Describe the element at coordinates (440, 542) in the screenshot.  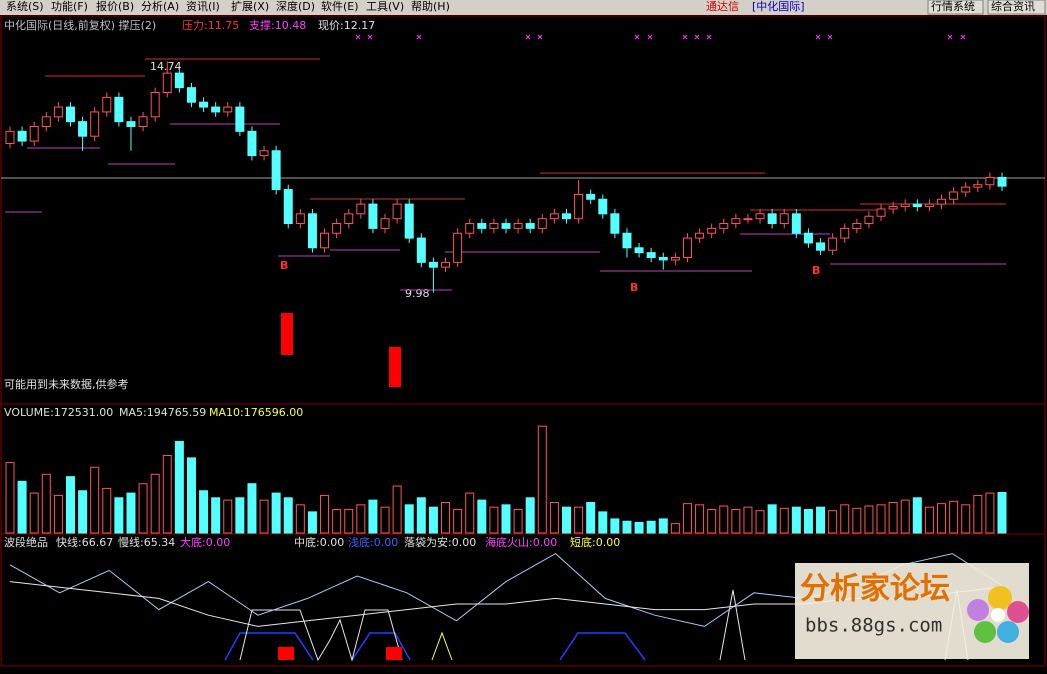
I see `indicator-label: 落袋为安:0.00` at that location.